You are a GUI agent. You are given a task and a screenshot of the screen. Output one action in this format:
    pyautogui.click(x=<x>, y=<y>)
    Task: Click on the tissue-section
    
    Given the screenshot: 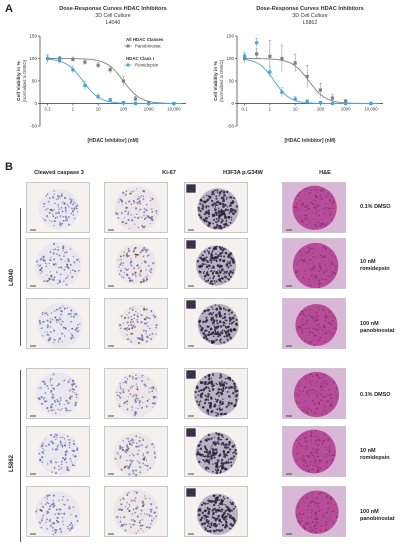 What is the action you would take?
    pyautogui.click(x=136, y=512)
    